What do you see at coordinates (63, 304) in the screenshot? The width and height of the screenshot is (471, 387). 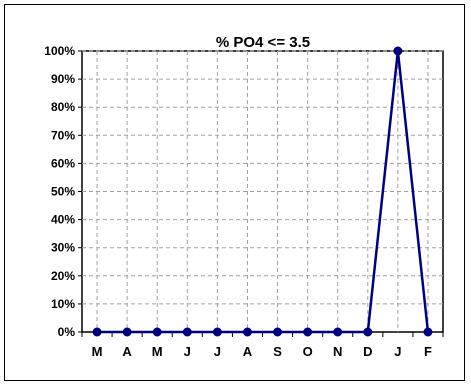 I see `y-tick-label: 10%` at bounding box center [63, 304].